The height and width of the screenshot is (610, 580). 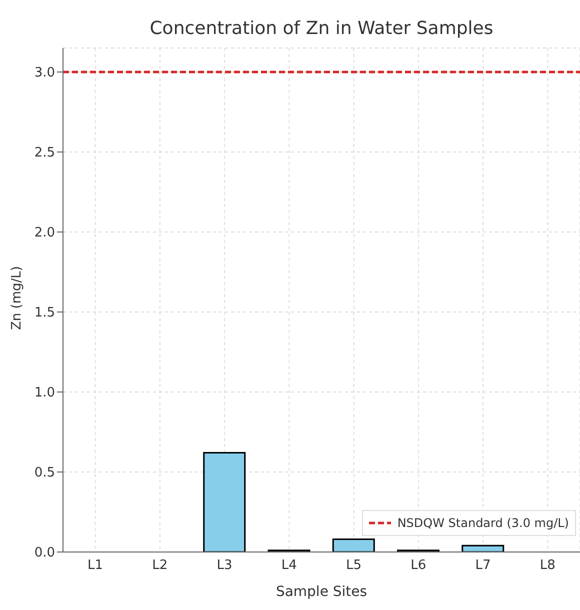 What do you see at coordinates (322, 28) in the screenshot?
I see `chart-title: Concentration of Zn in Water Samples` at bounding box center [322, 28].